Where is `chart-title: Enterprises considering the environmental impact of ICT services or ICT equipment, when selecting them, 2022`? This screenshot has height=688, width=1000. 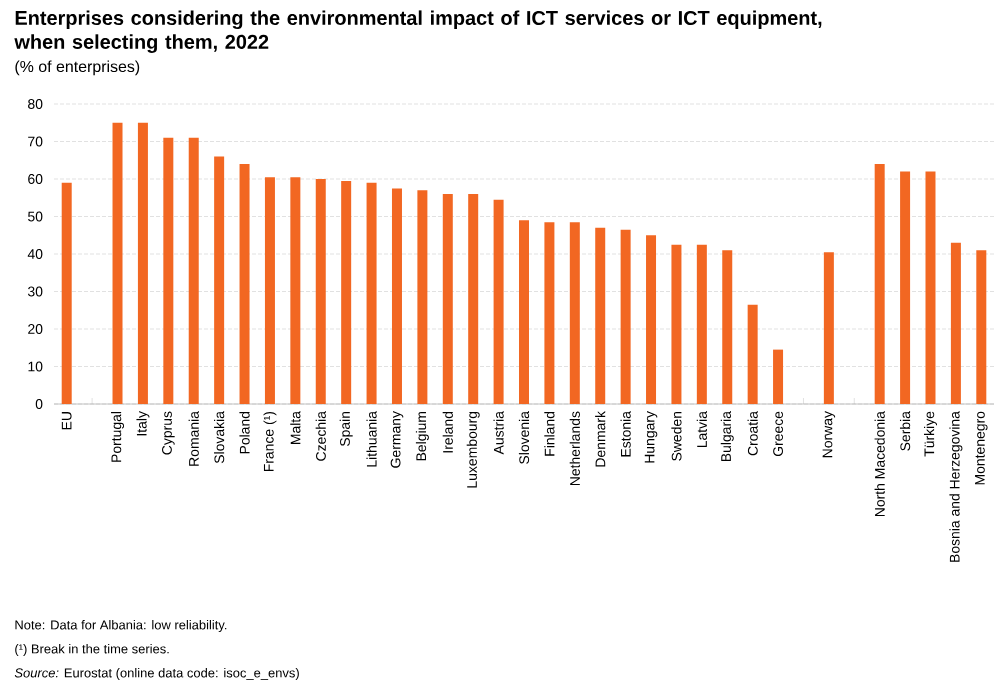 chart-title: Enterprises considering the environmental impact of ICT services or ICT equipment, when selecting them, 2022 is located at coordinates (418, 31).